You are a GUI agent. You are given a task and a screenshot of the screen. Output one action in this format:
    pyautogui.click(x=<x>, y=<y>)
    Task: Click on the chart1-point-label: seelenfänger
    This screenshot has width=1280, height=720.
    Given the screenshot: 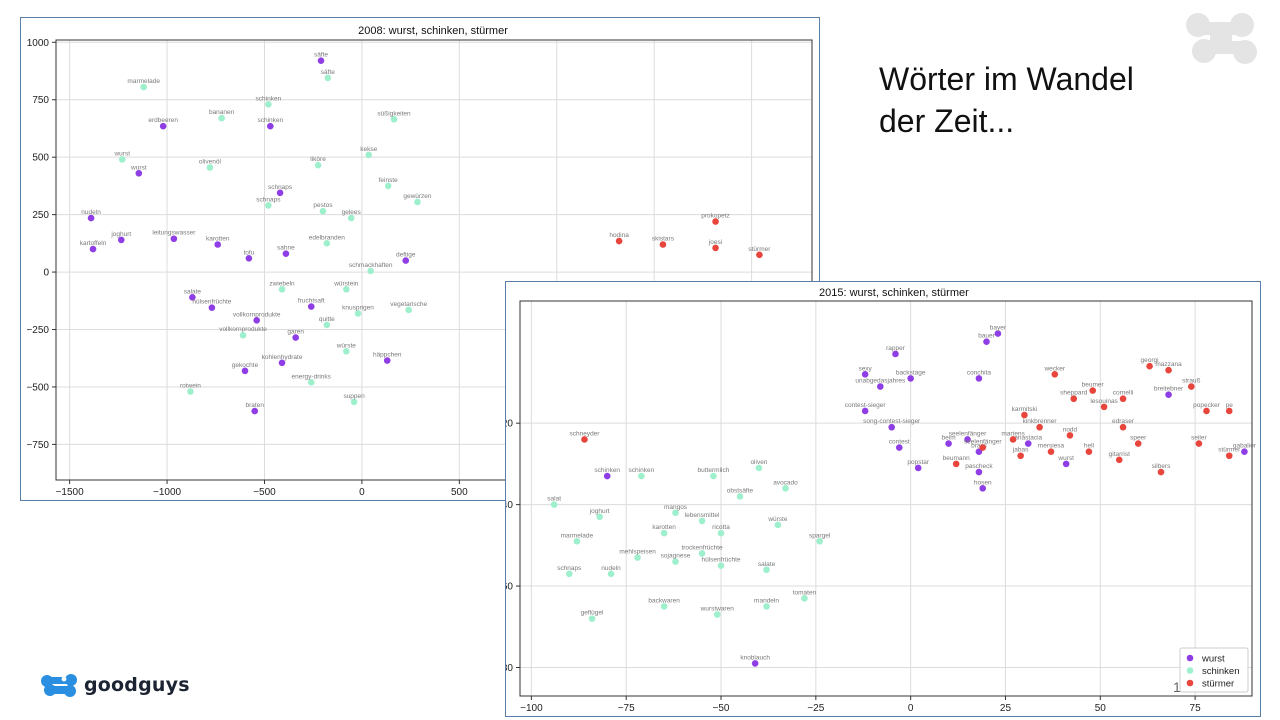 What is the action you would take?
    pyautogui.click(x=968, y=433)
    